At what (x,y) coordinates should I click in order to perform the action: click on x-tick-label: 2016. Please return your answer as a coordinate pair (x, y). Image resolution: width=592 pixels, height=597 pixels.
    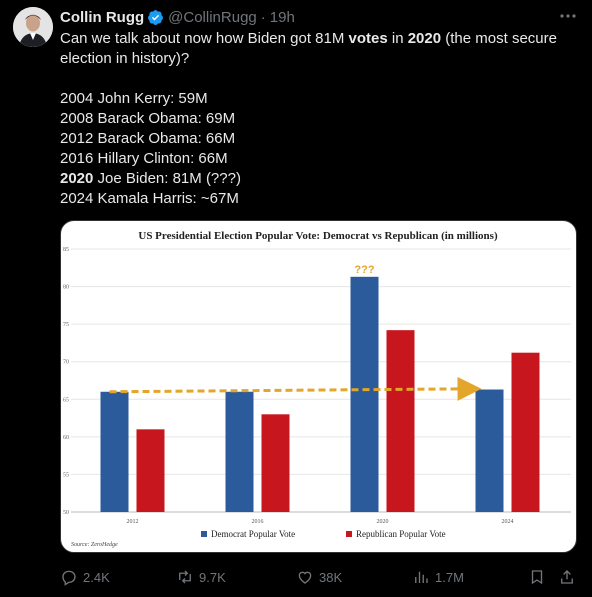
    Looking at the image, I should click on (258, 522).